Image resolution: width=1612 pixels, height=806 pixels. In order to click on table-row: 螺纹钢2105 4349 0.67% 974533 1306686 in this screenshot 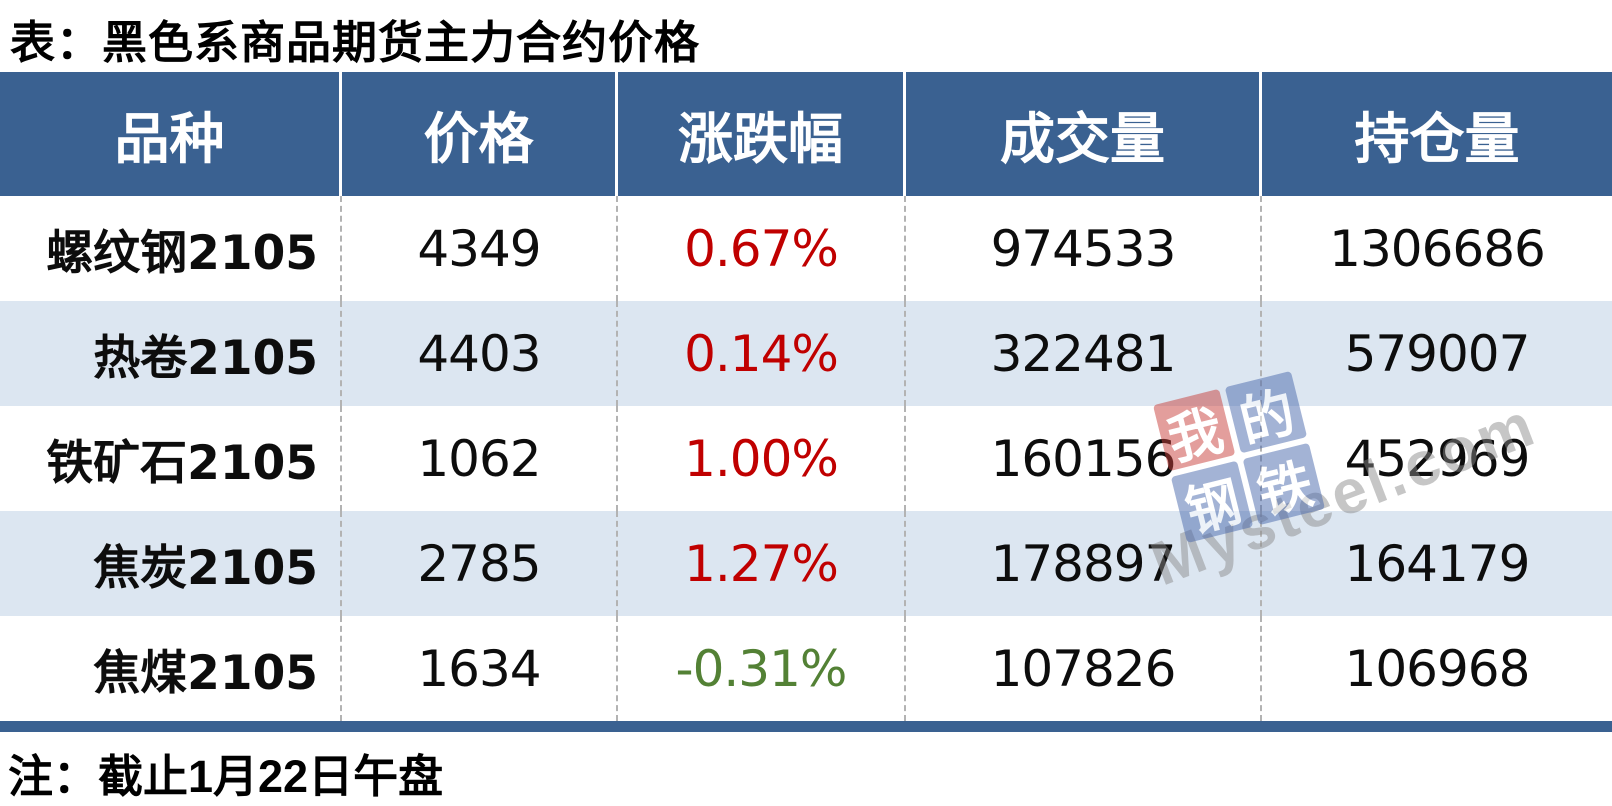, I will do `click(806, 248)`.